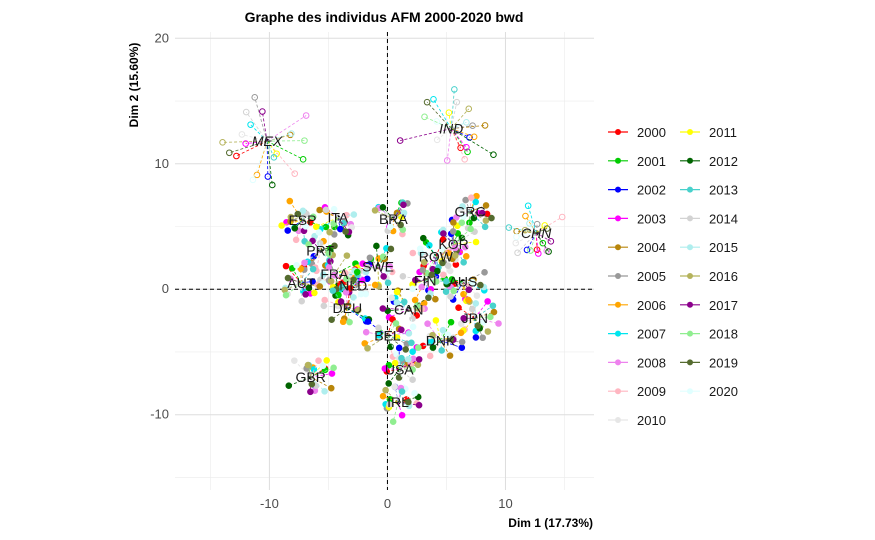 The image size is (875, 540). I want to click on country-label-bra: BRA, so click(393, 219).